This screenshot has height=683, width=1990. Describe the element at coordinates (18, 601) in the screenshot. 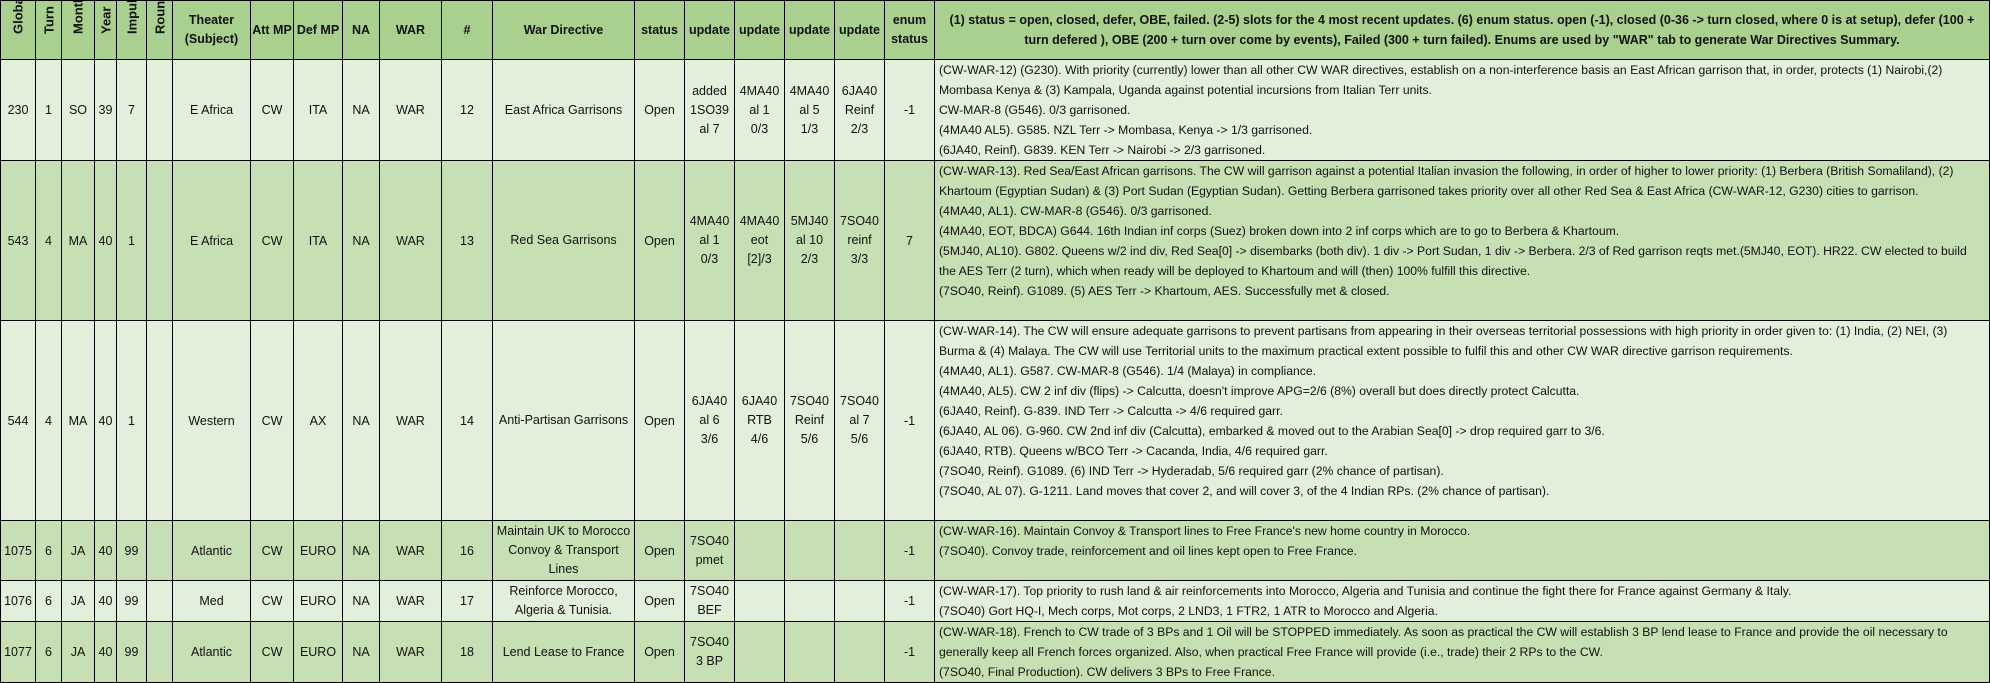

I see `cell-global: 1076` at that location.